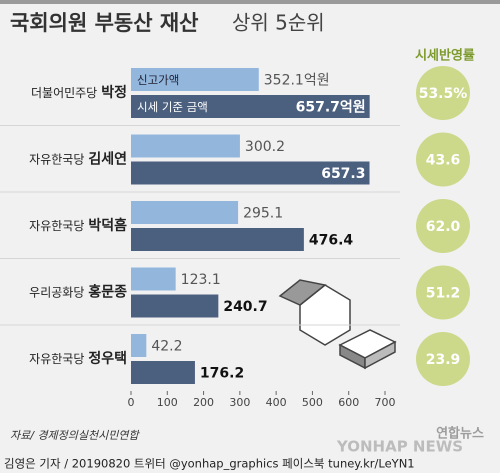  I want to click on value-label: 176.2, so click(222, 374).